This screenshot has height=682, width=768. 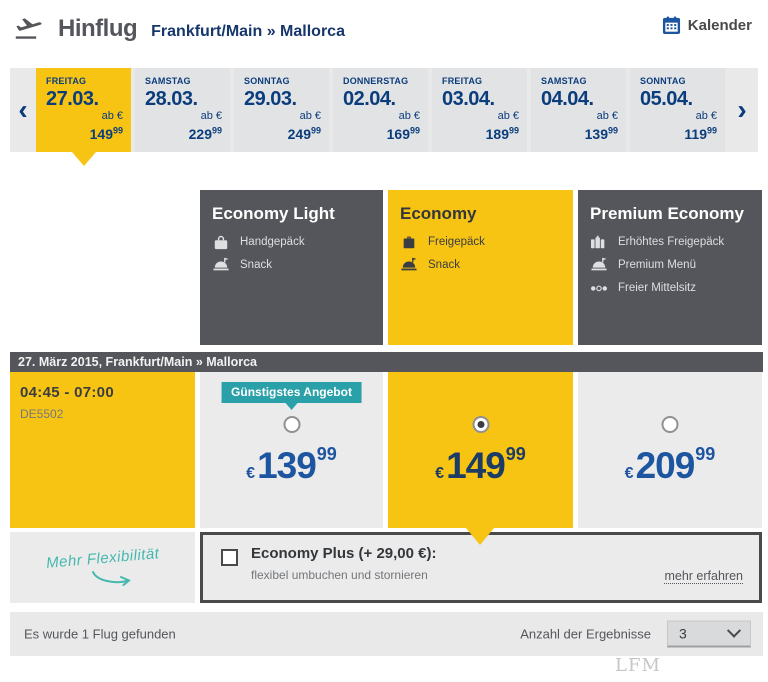 What do you see at coordinates (409, 242) in the screenshot?
I see `suitcase-icon` at bounding box center [409, 242].